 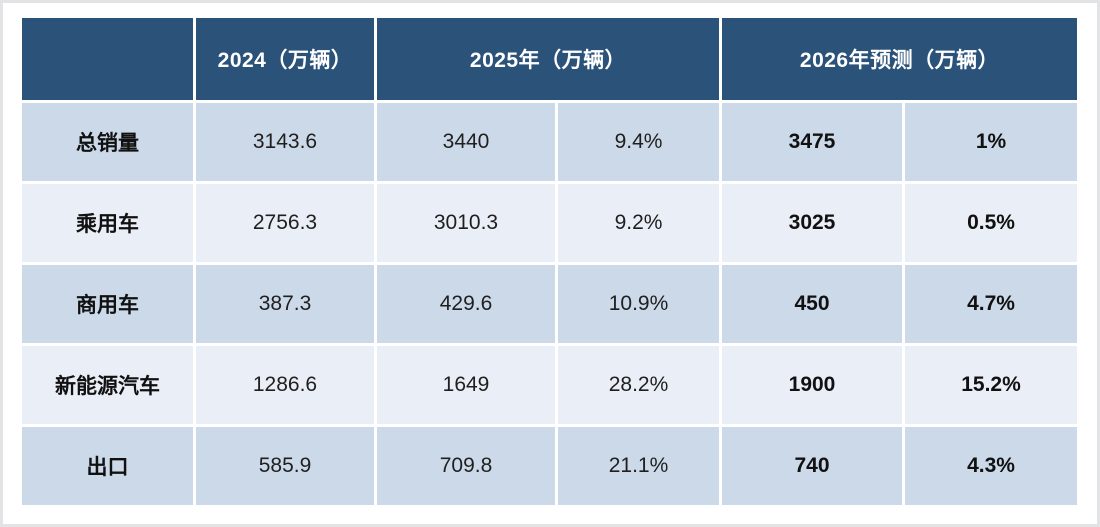 I want to click on table-row-exports: 出口 585.9 709.8 21.1% 740 4.3%, so click(x=549, y=466).